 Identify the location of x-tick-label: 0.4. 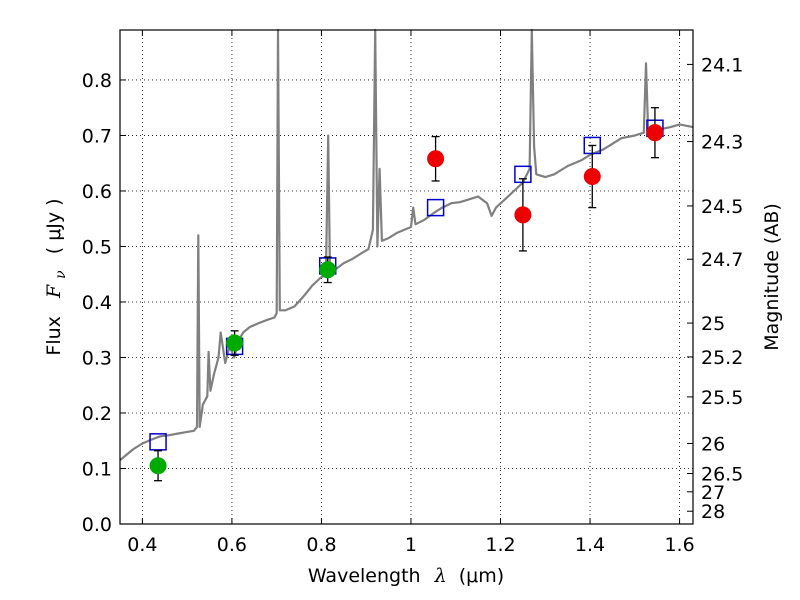
(142, 545).